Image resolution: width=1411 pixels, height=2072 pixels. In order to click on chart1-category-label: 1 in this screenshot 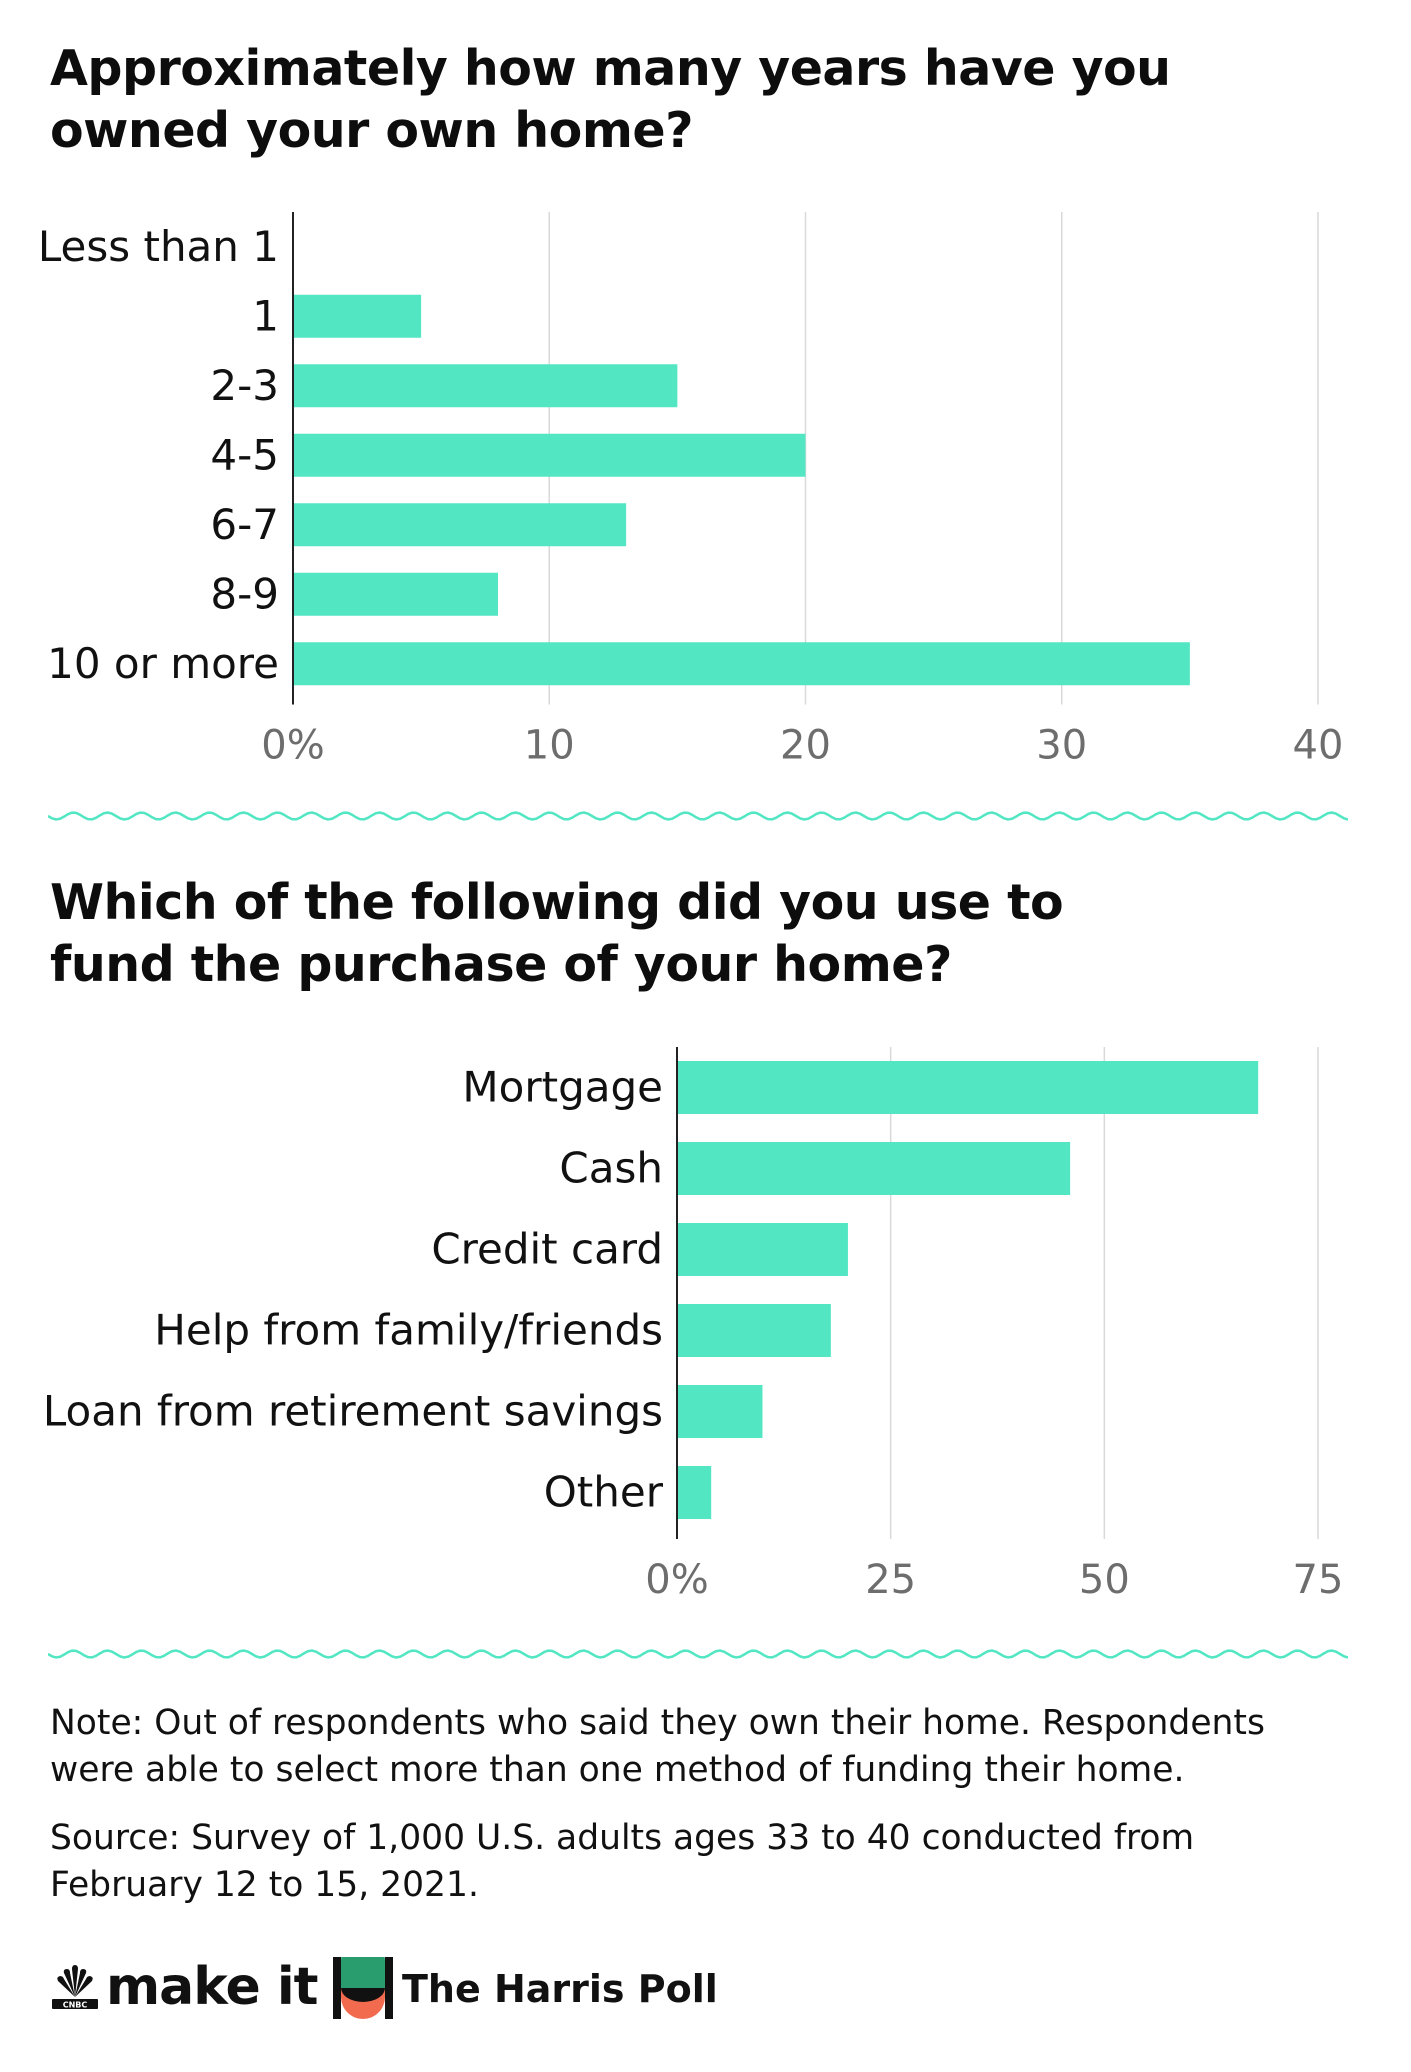, I will do `click(265, 315)`.